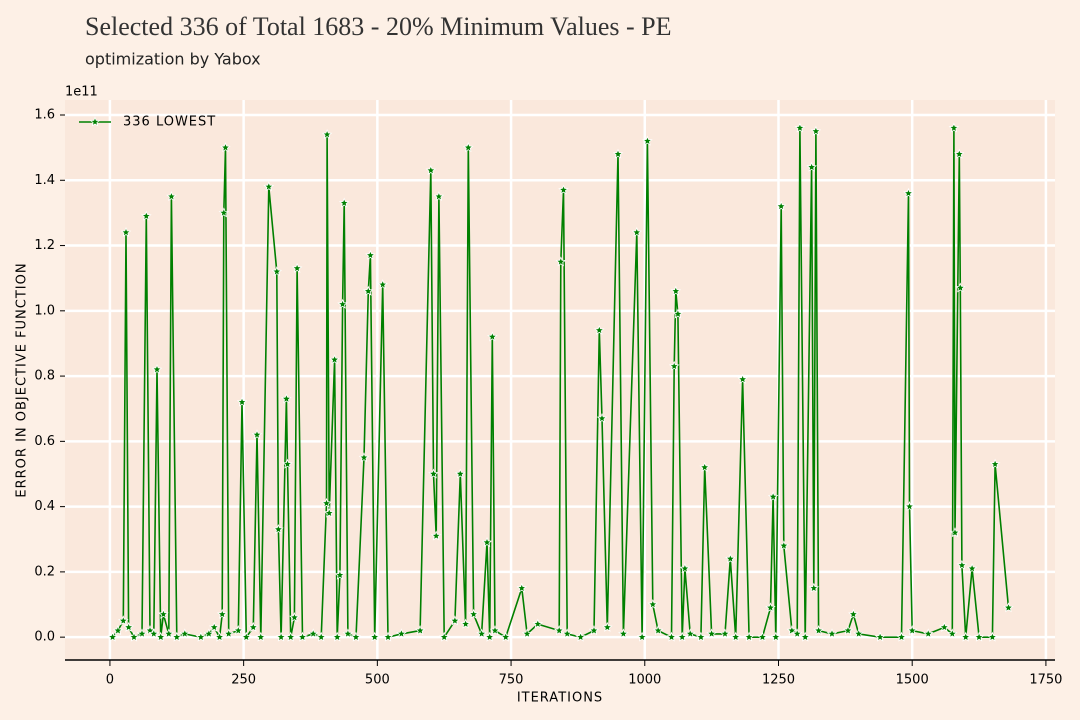 The width and height of the screenshot is (1080, 720). I want to click on x-tick-label: 1250, so click(778, 680).